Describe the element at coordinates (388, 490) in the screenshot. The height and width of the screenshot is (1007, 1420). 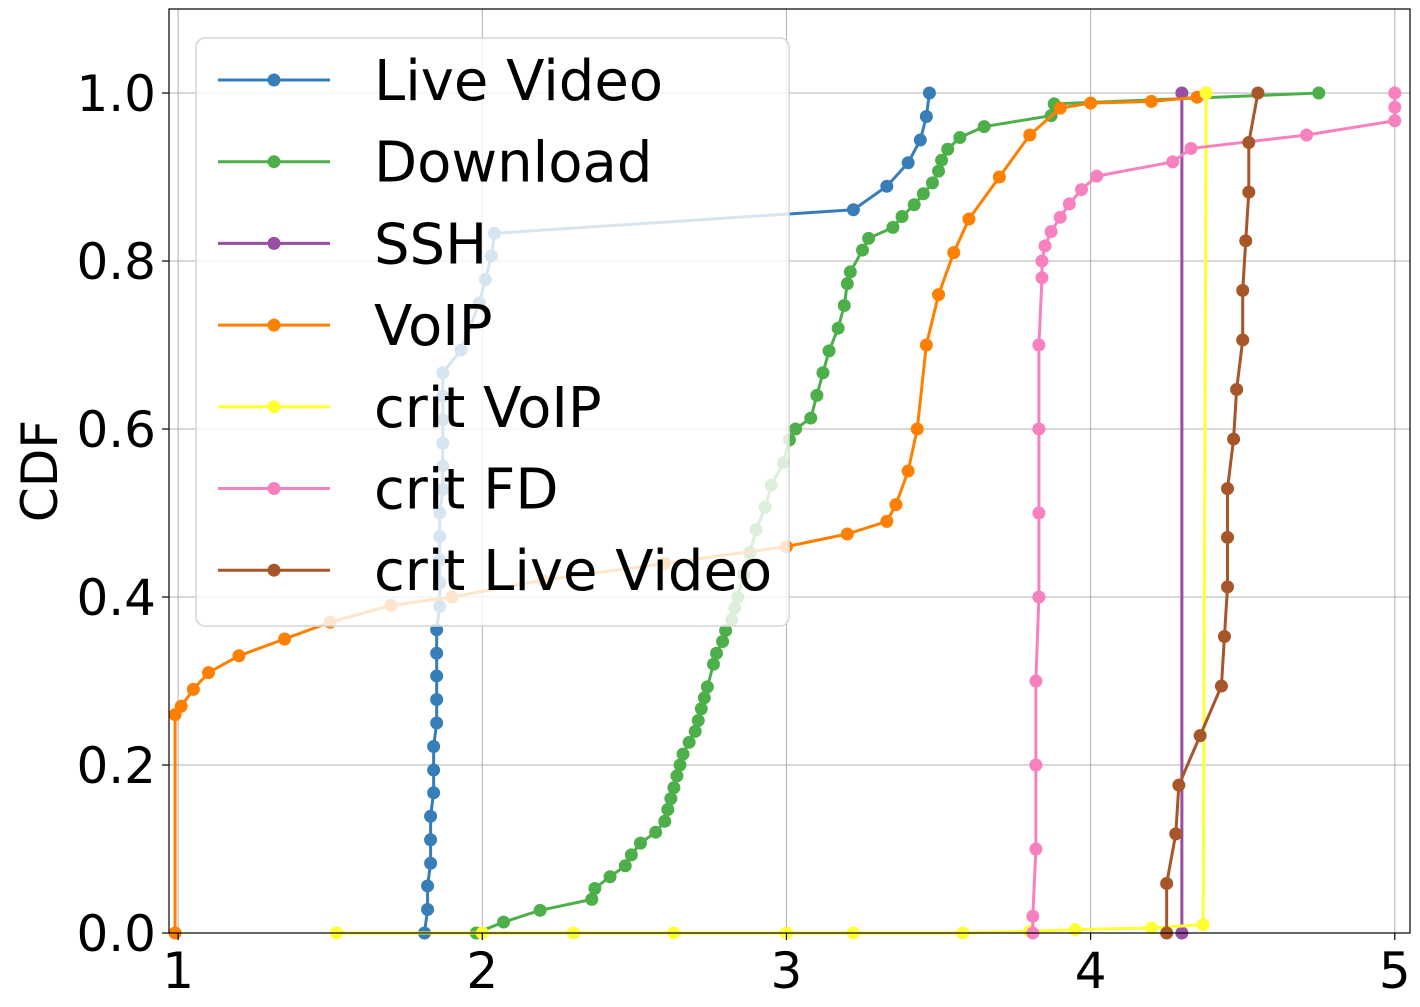
I see `legend-item-crit-fd: crit FD` at that location.